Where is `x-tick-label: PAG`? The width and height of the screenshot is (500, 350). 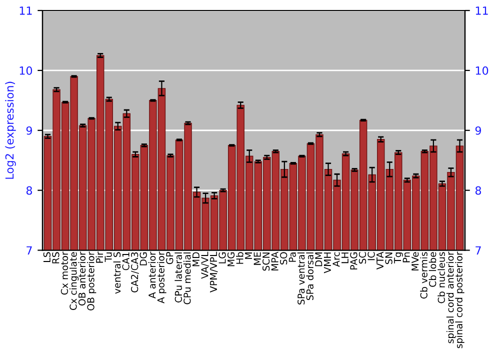
x-tick-label: PAG is located at coordinates (354, 261).